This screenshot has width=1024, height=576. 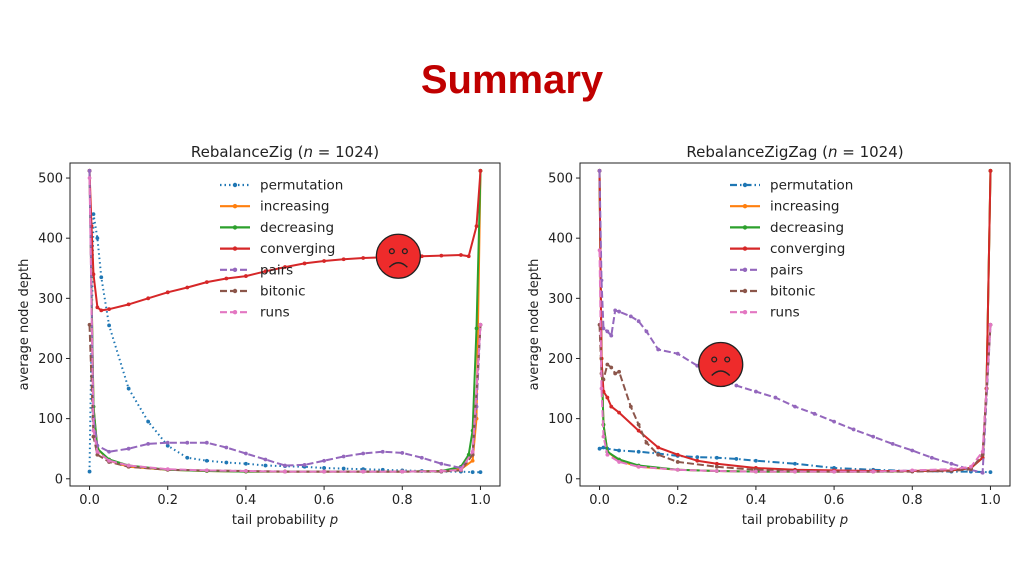 I want to click on legend-marker-increasing, so click(x=235, y=206).